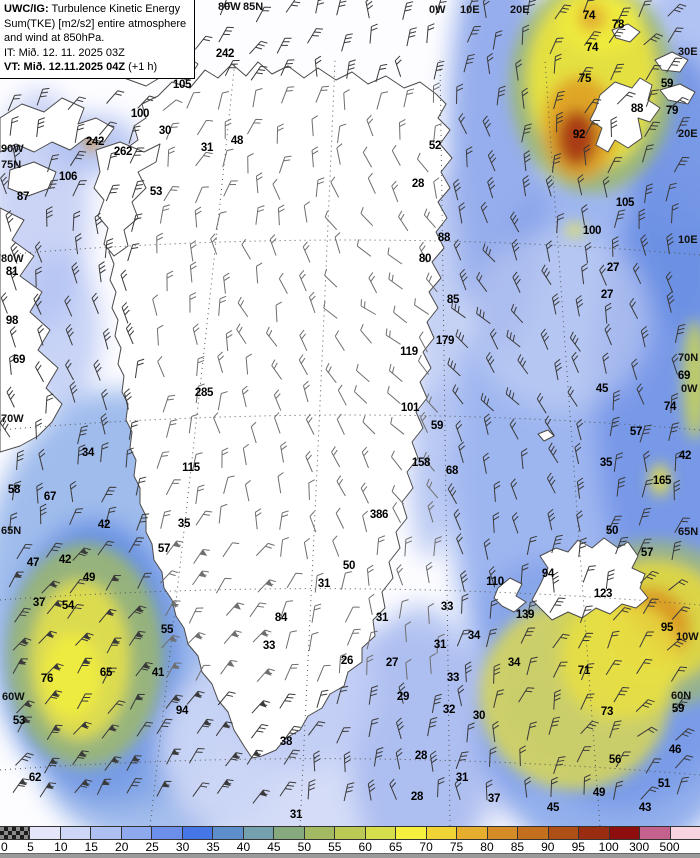 The height and width of the screenshot is (858, 700). What do you see at coordinates (670, 407) in the screenshot?
I see `tke-max-label: 74` at bounding box center [670, 407].